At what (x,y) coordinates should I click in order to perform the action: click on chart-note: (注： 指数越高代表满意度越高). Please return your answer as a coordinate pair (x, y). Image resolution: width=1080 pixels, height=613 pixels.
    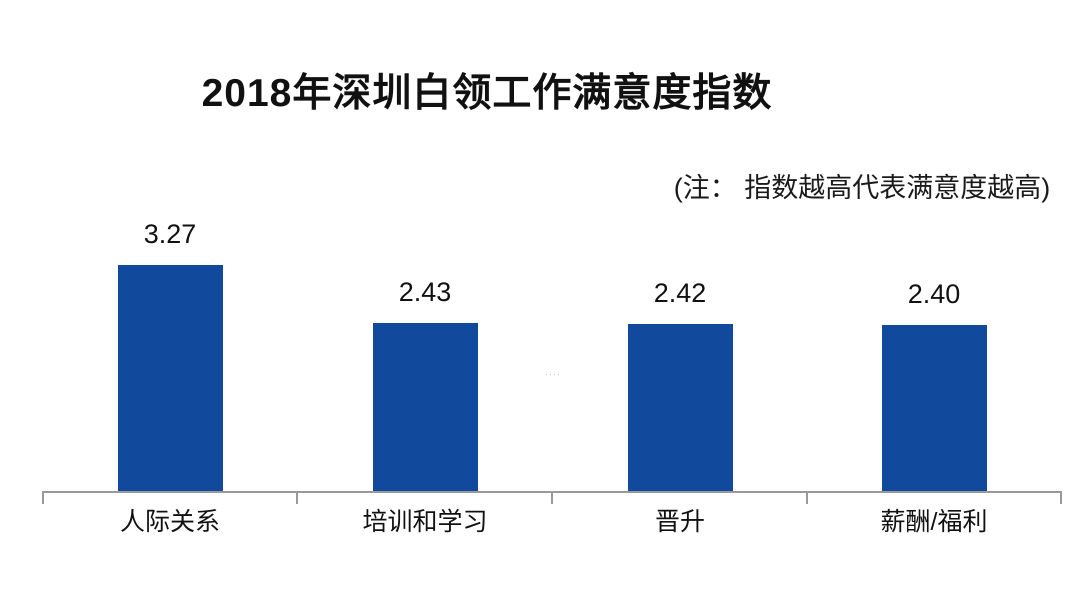
    Looking at the image, I should click on (862, 188).